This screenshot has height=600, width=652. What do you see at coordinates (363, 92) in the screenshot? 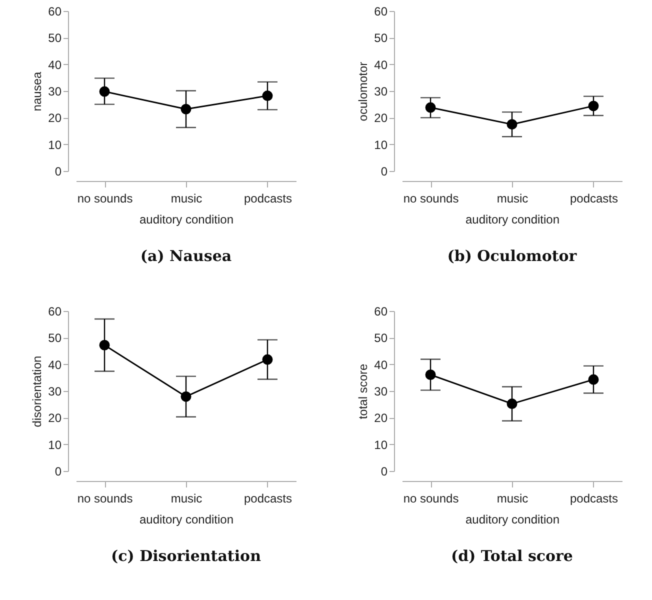
I see `y-axis-title: oculomotor` at bounding box center [363, 92].